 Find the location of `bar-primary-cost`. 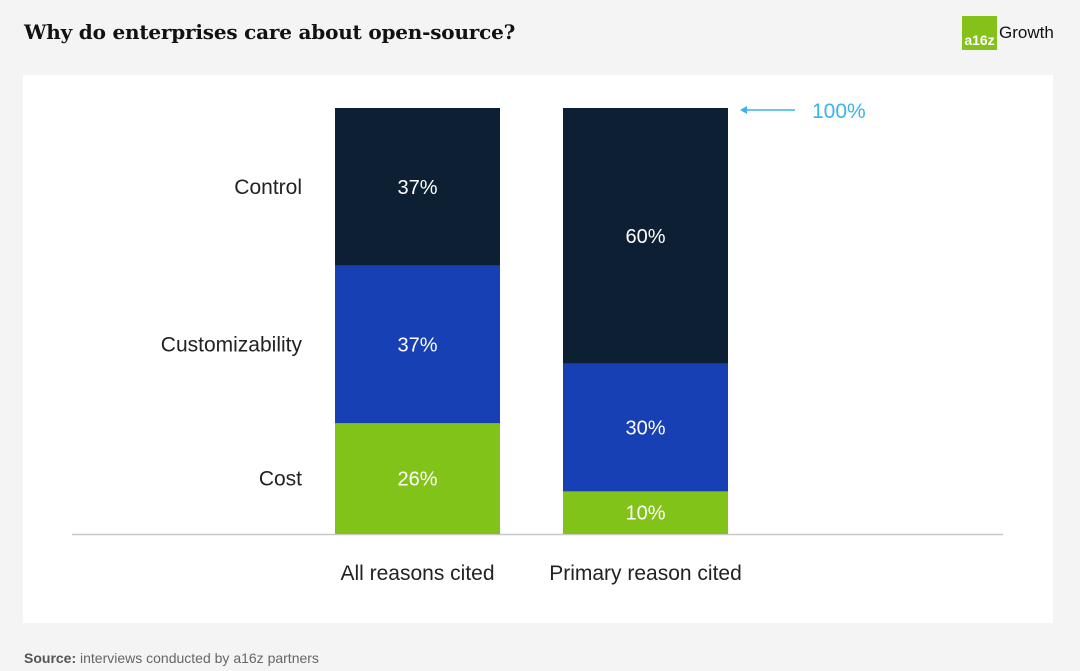

bar-primary-cost is located at coordinates (645, 512).